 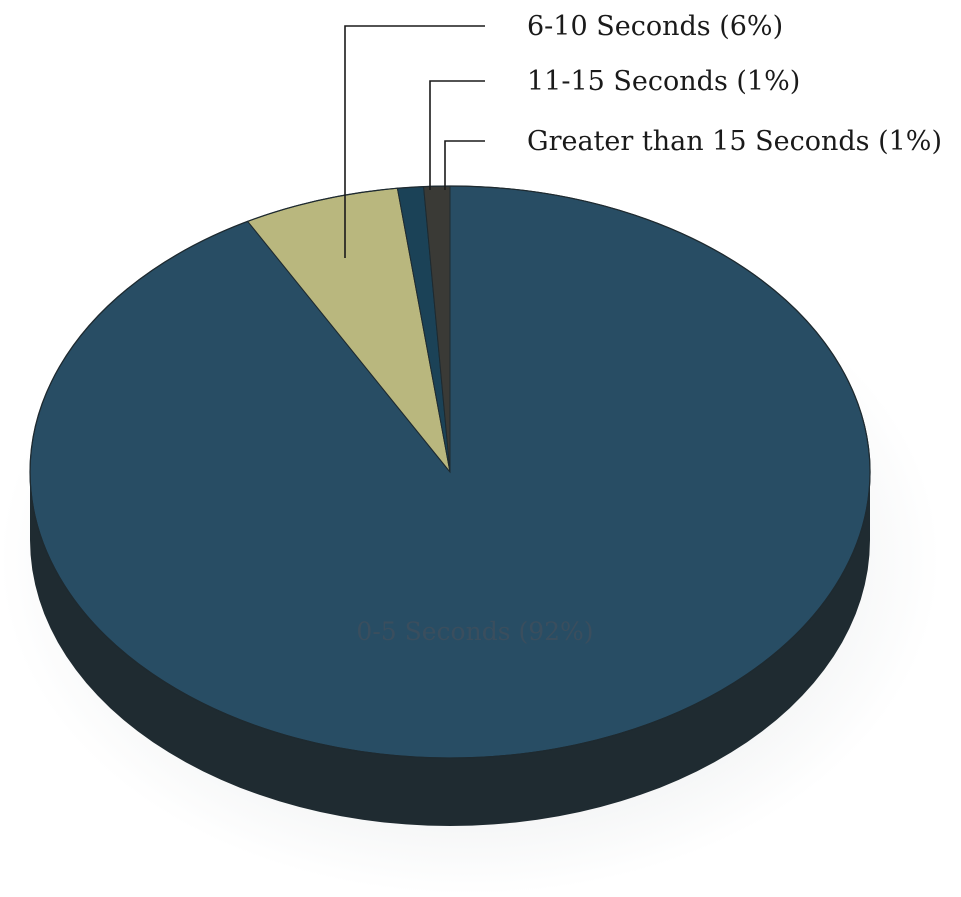 I want to click on data-label-greater-than-15-seconds: Greater than 15 Seconds (1%), so click(x=734, y=141).